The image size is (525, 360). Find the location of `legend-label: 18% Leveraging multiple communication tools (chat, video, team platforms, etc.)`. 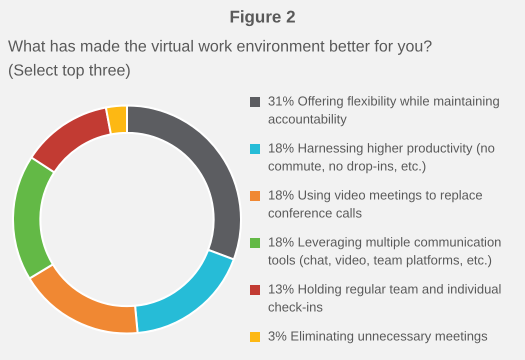

legend-label: 18% Leveraging multiple communication tools (chat, video, team platforms, etc.) is located at coordinates (385, 251).